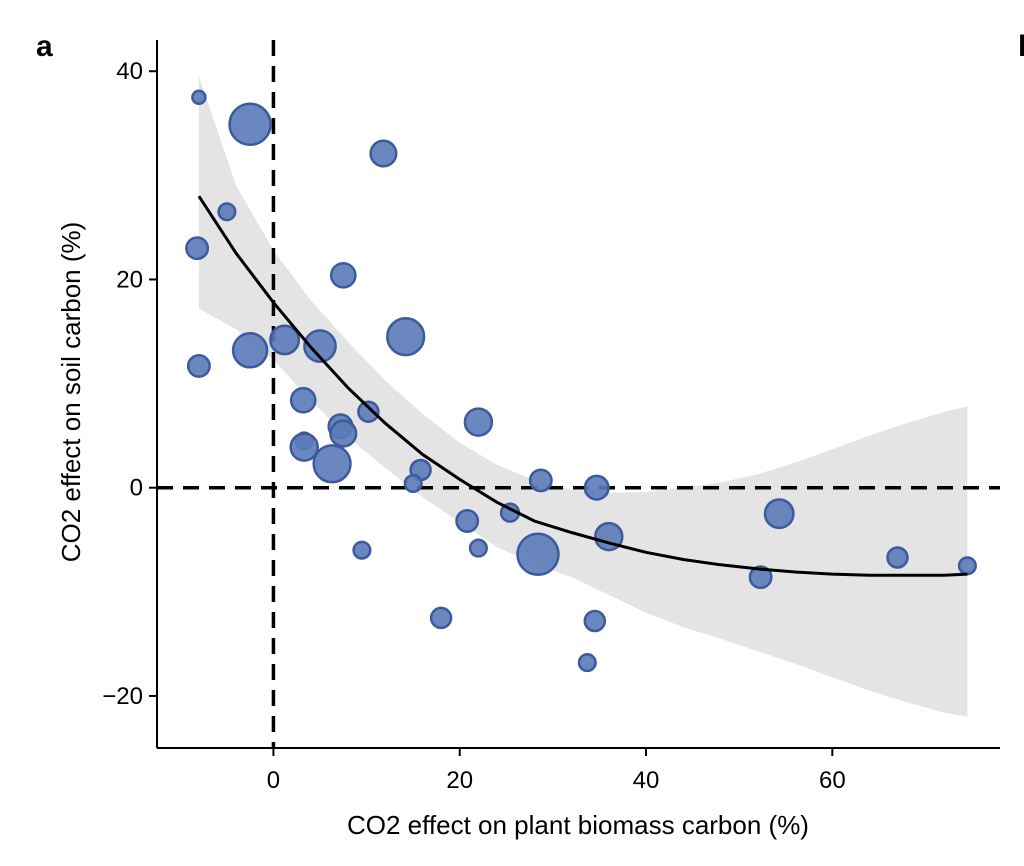 The image size is (1024, 866). I want to click on panel-label: a, so click(44, 46).